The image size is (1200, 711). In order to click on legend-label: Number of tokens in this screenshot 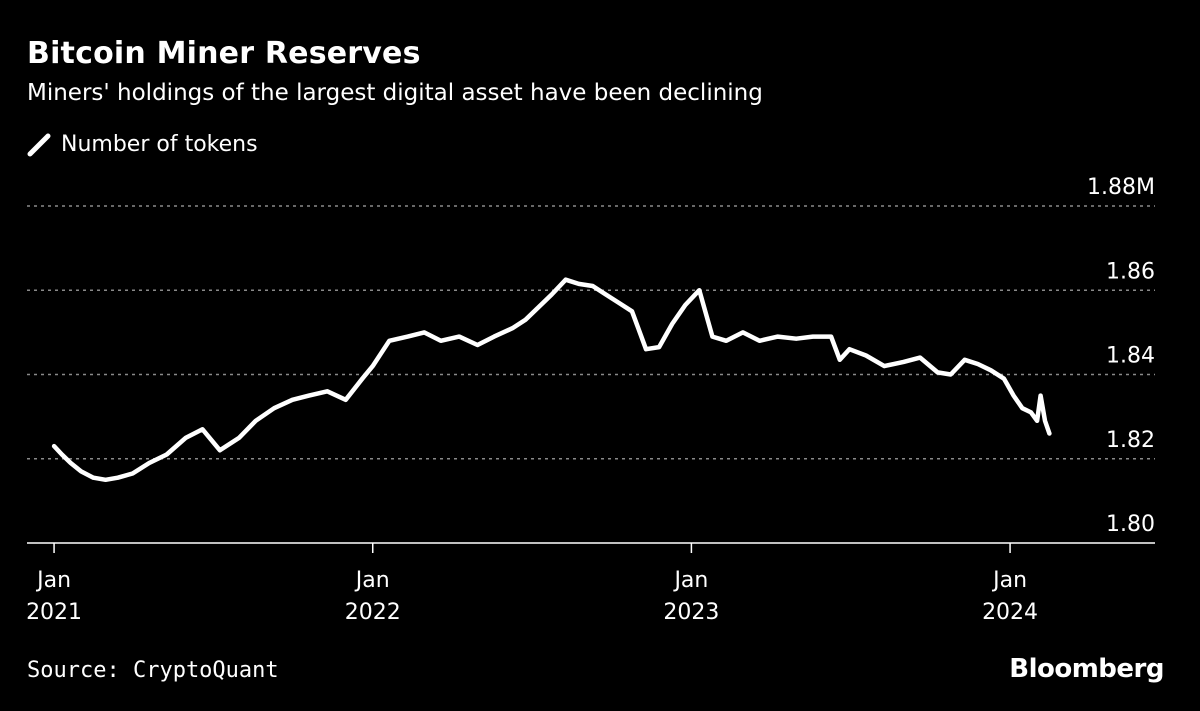, I will do `click(159, 144)`.